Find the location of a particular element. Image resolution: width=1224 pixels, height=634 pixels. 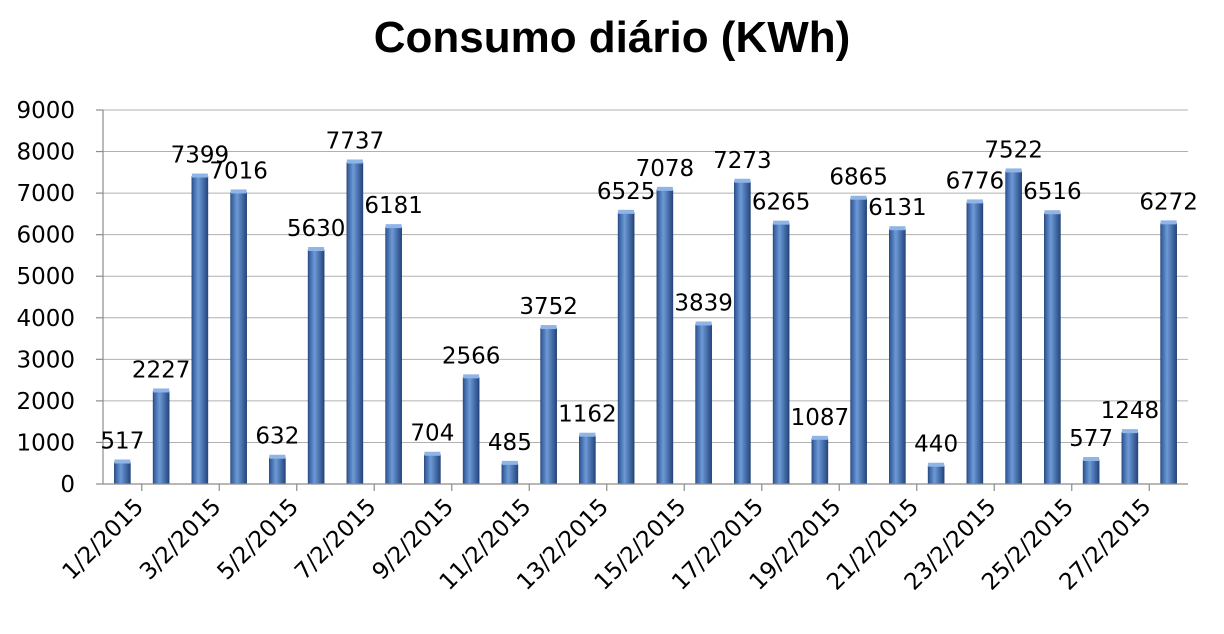

data-label: 440 is located at coordinates (936, 445).